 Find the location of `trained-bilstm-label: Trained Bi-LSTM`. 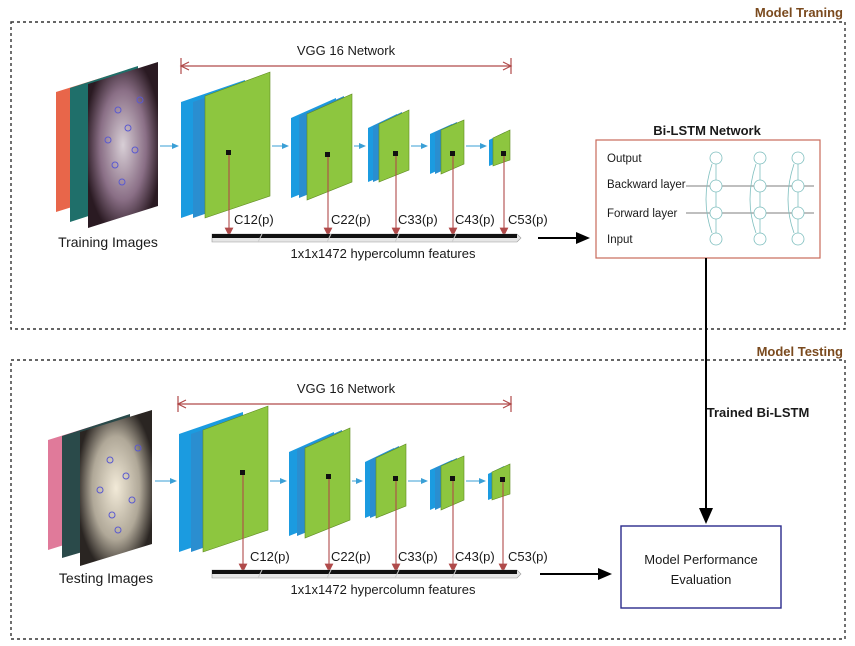

trained-bilstm-label: Trained Bi-LSTM is located at coordinates (758, 412).